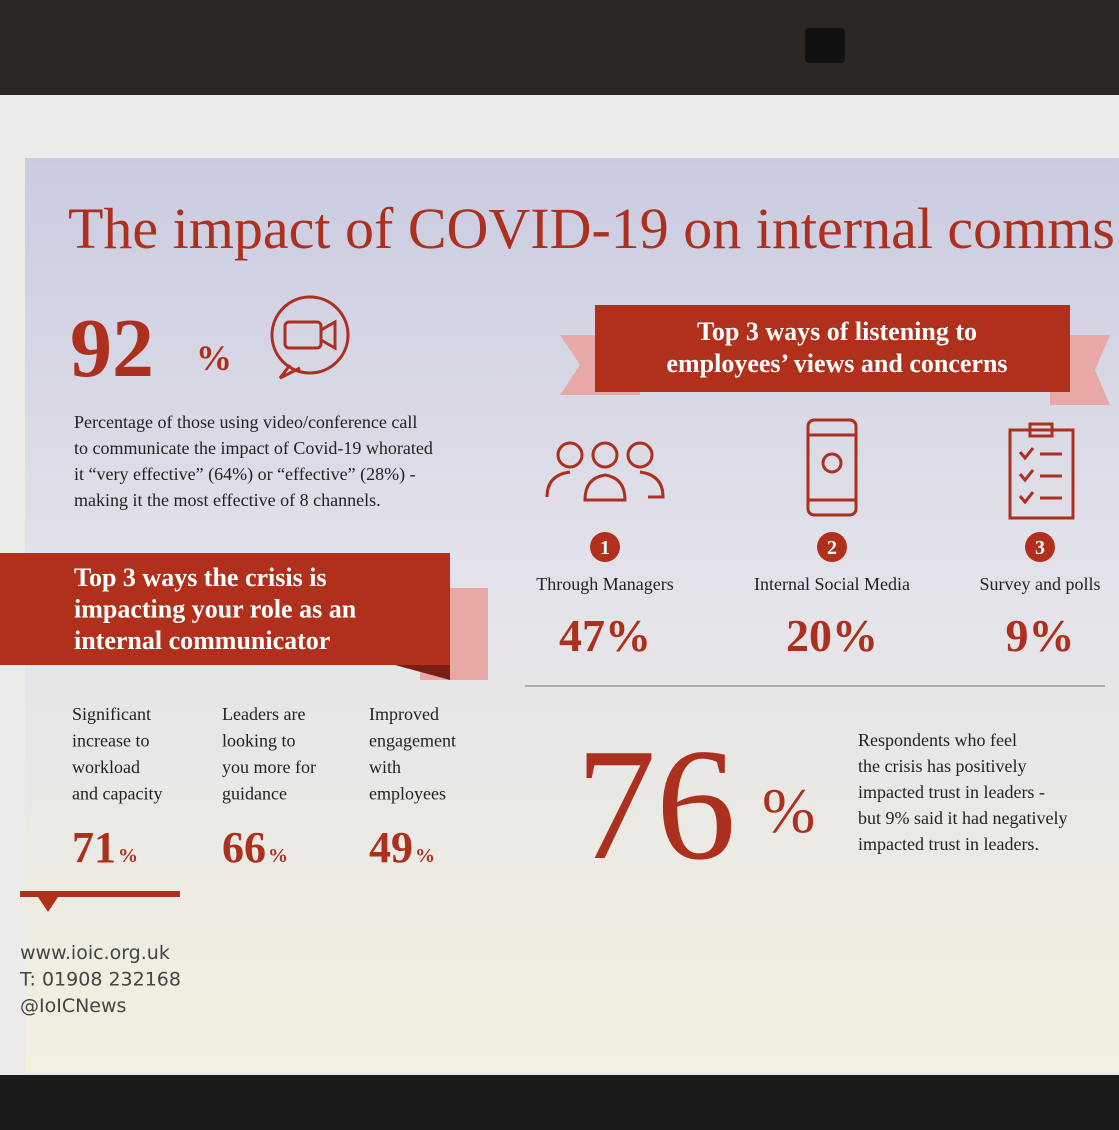  I want to click on heading-line: impacting your role as an, so click(215, 609).